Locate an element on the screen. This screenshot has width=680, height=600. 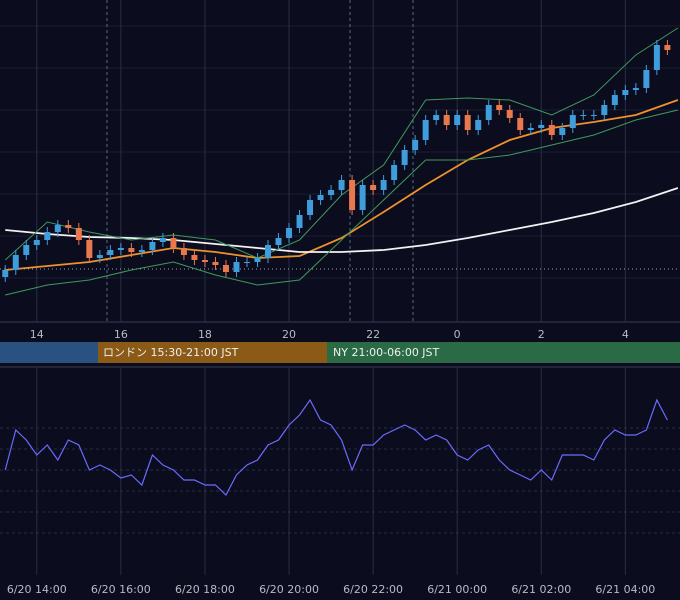
x-tick-label: 6/21 04:00 is located at coordinates (625, 589).